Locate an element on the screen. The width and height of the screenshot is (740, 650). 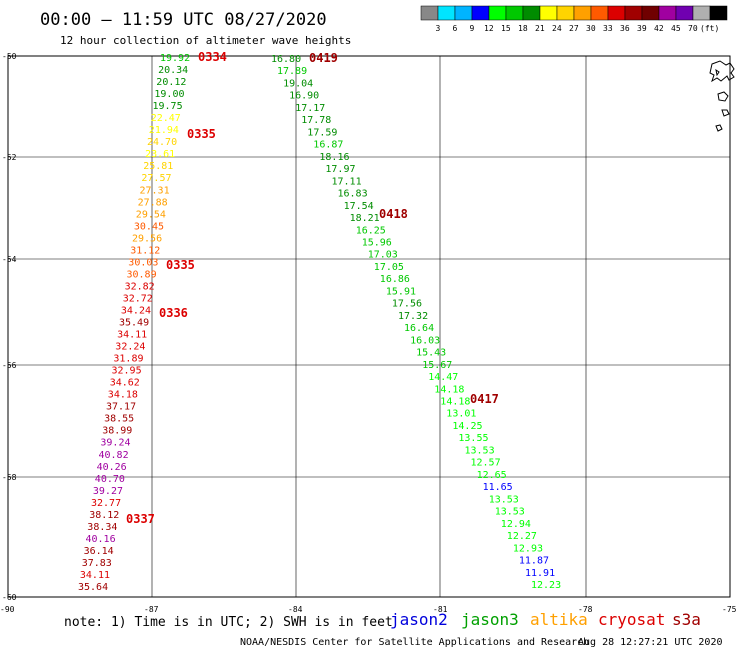
wave-height-value: 39.27 is located at coordinates (108, 491).